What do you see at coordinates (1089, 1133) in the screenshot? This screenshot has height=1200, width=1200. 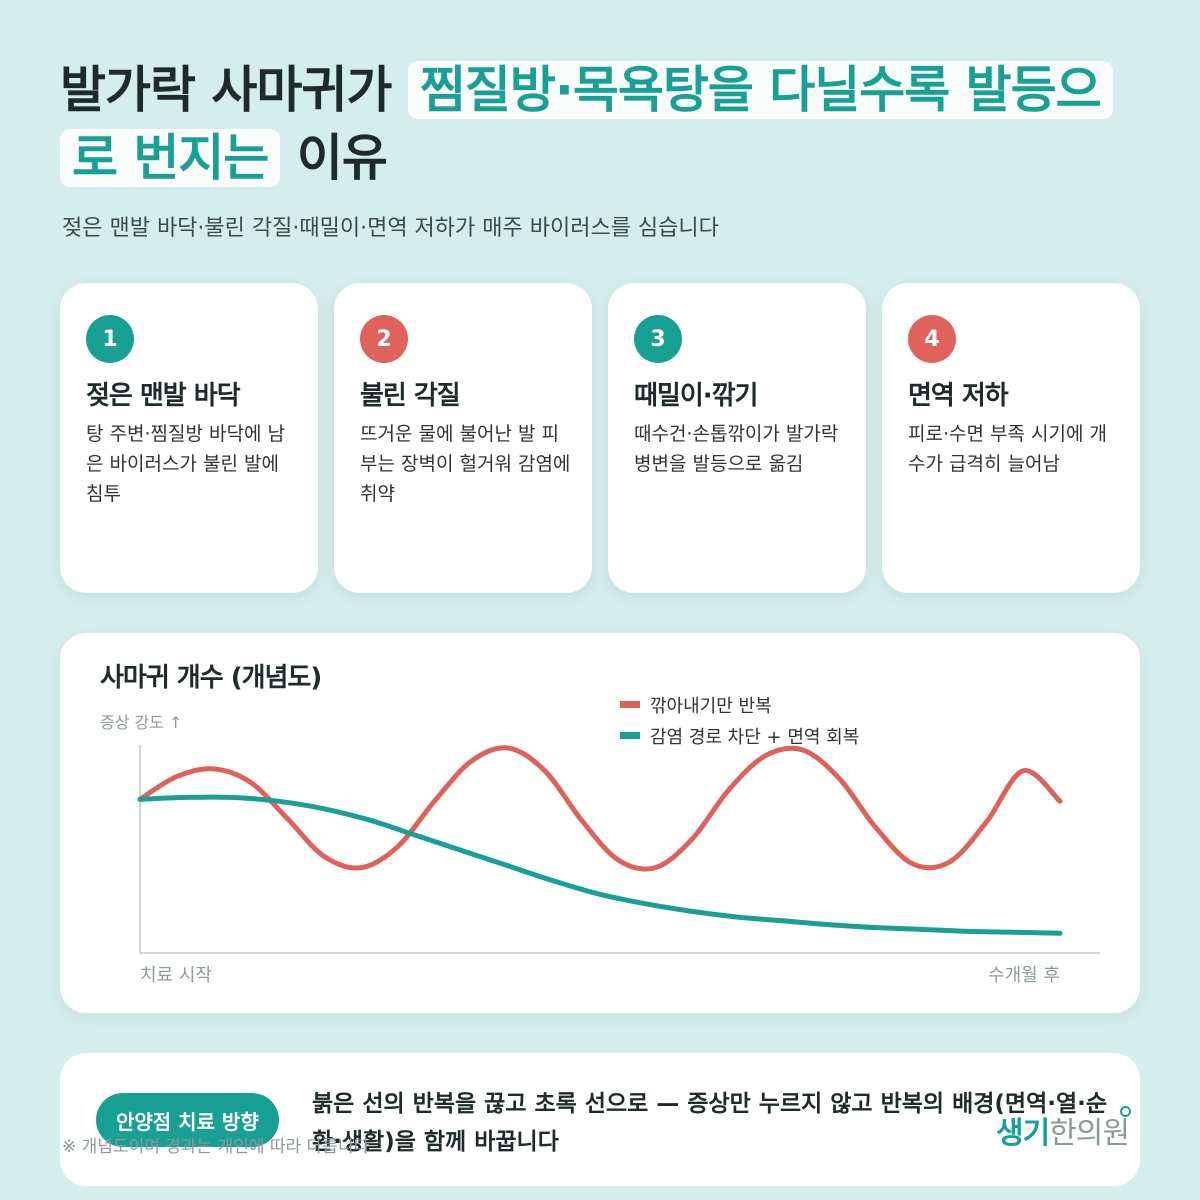 I see `logo-sub: 한의원` at bounding box center [1089, 1133].